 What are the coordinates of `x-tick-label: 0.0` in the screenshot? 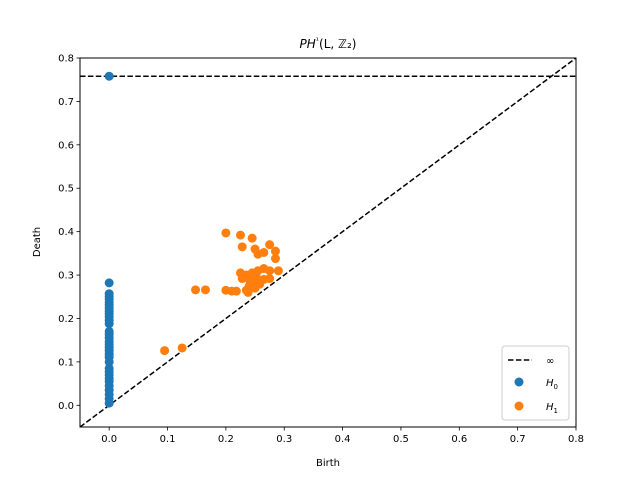 It's located at (109, 439).